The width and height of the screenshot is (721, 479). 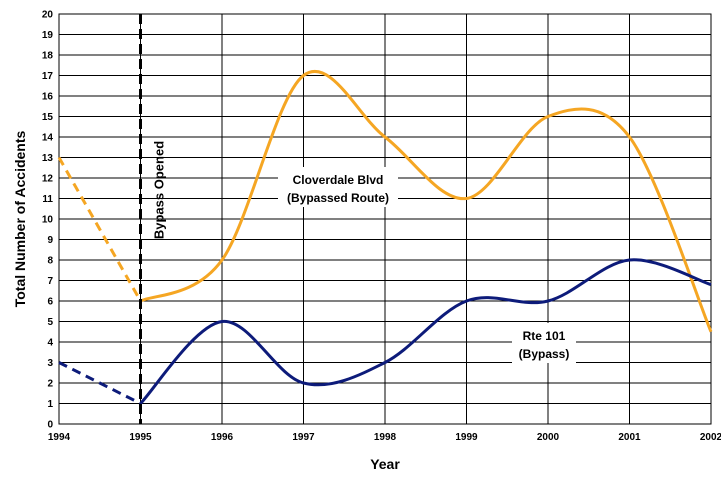 I want to click on y-tick-label: 5, so click(x=50, y=322).